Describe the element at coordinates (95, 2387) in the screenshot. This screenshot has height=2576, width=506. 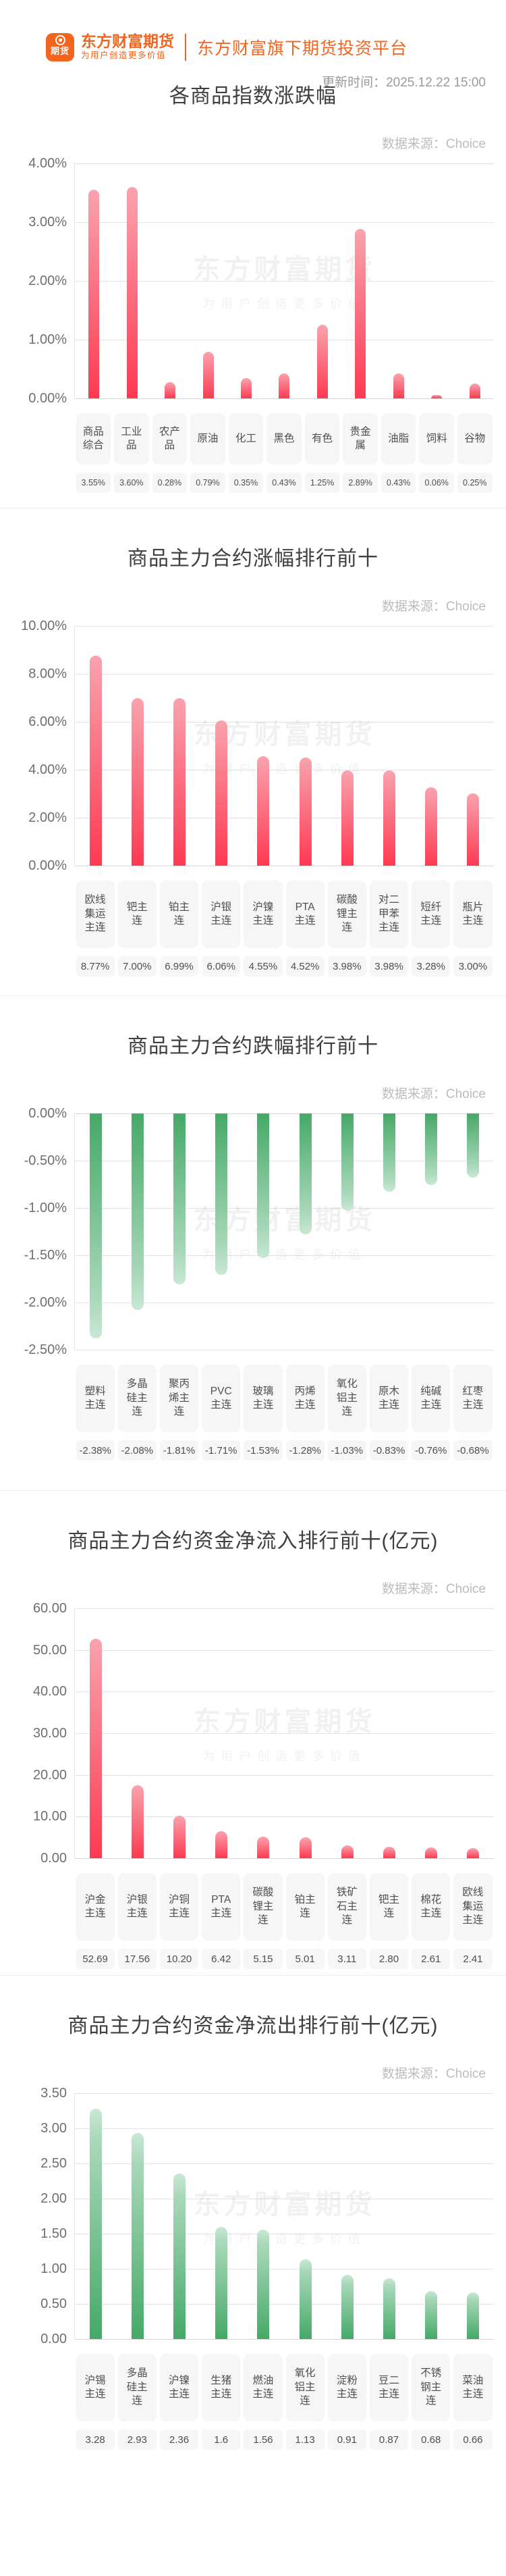
I see `category-label: 沪锡主连` at that location.